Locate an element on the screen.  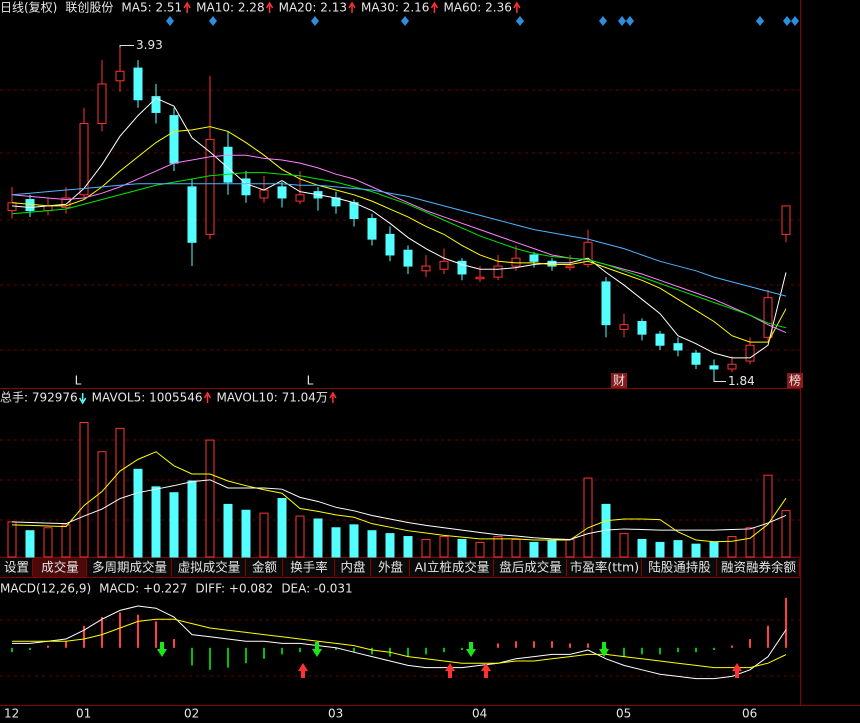
tab: 虚拟成交量 is located at coordinates (209, 567).